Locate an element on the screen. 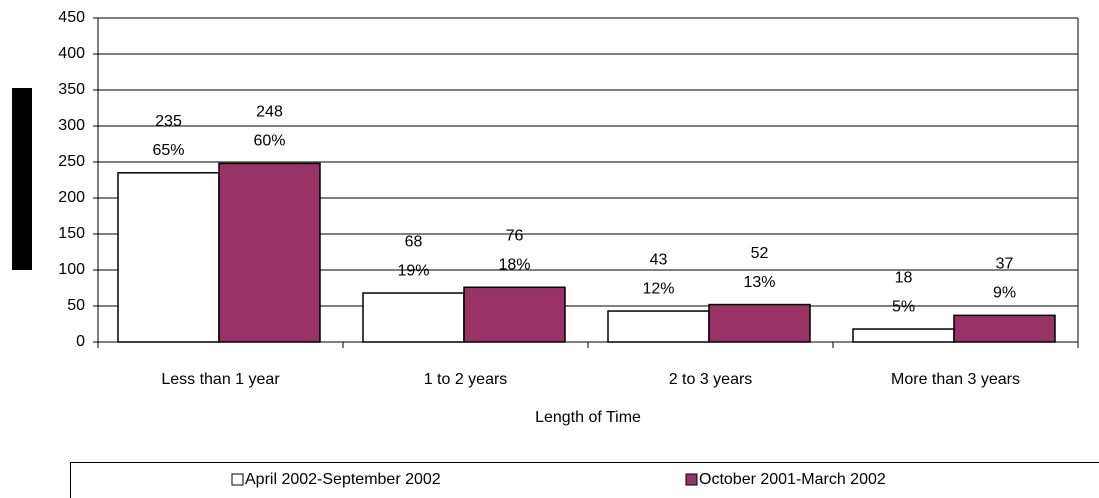 This screenshot has width=1099, height=498. percent-label: 13% is located at coordinates (759, 282).